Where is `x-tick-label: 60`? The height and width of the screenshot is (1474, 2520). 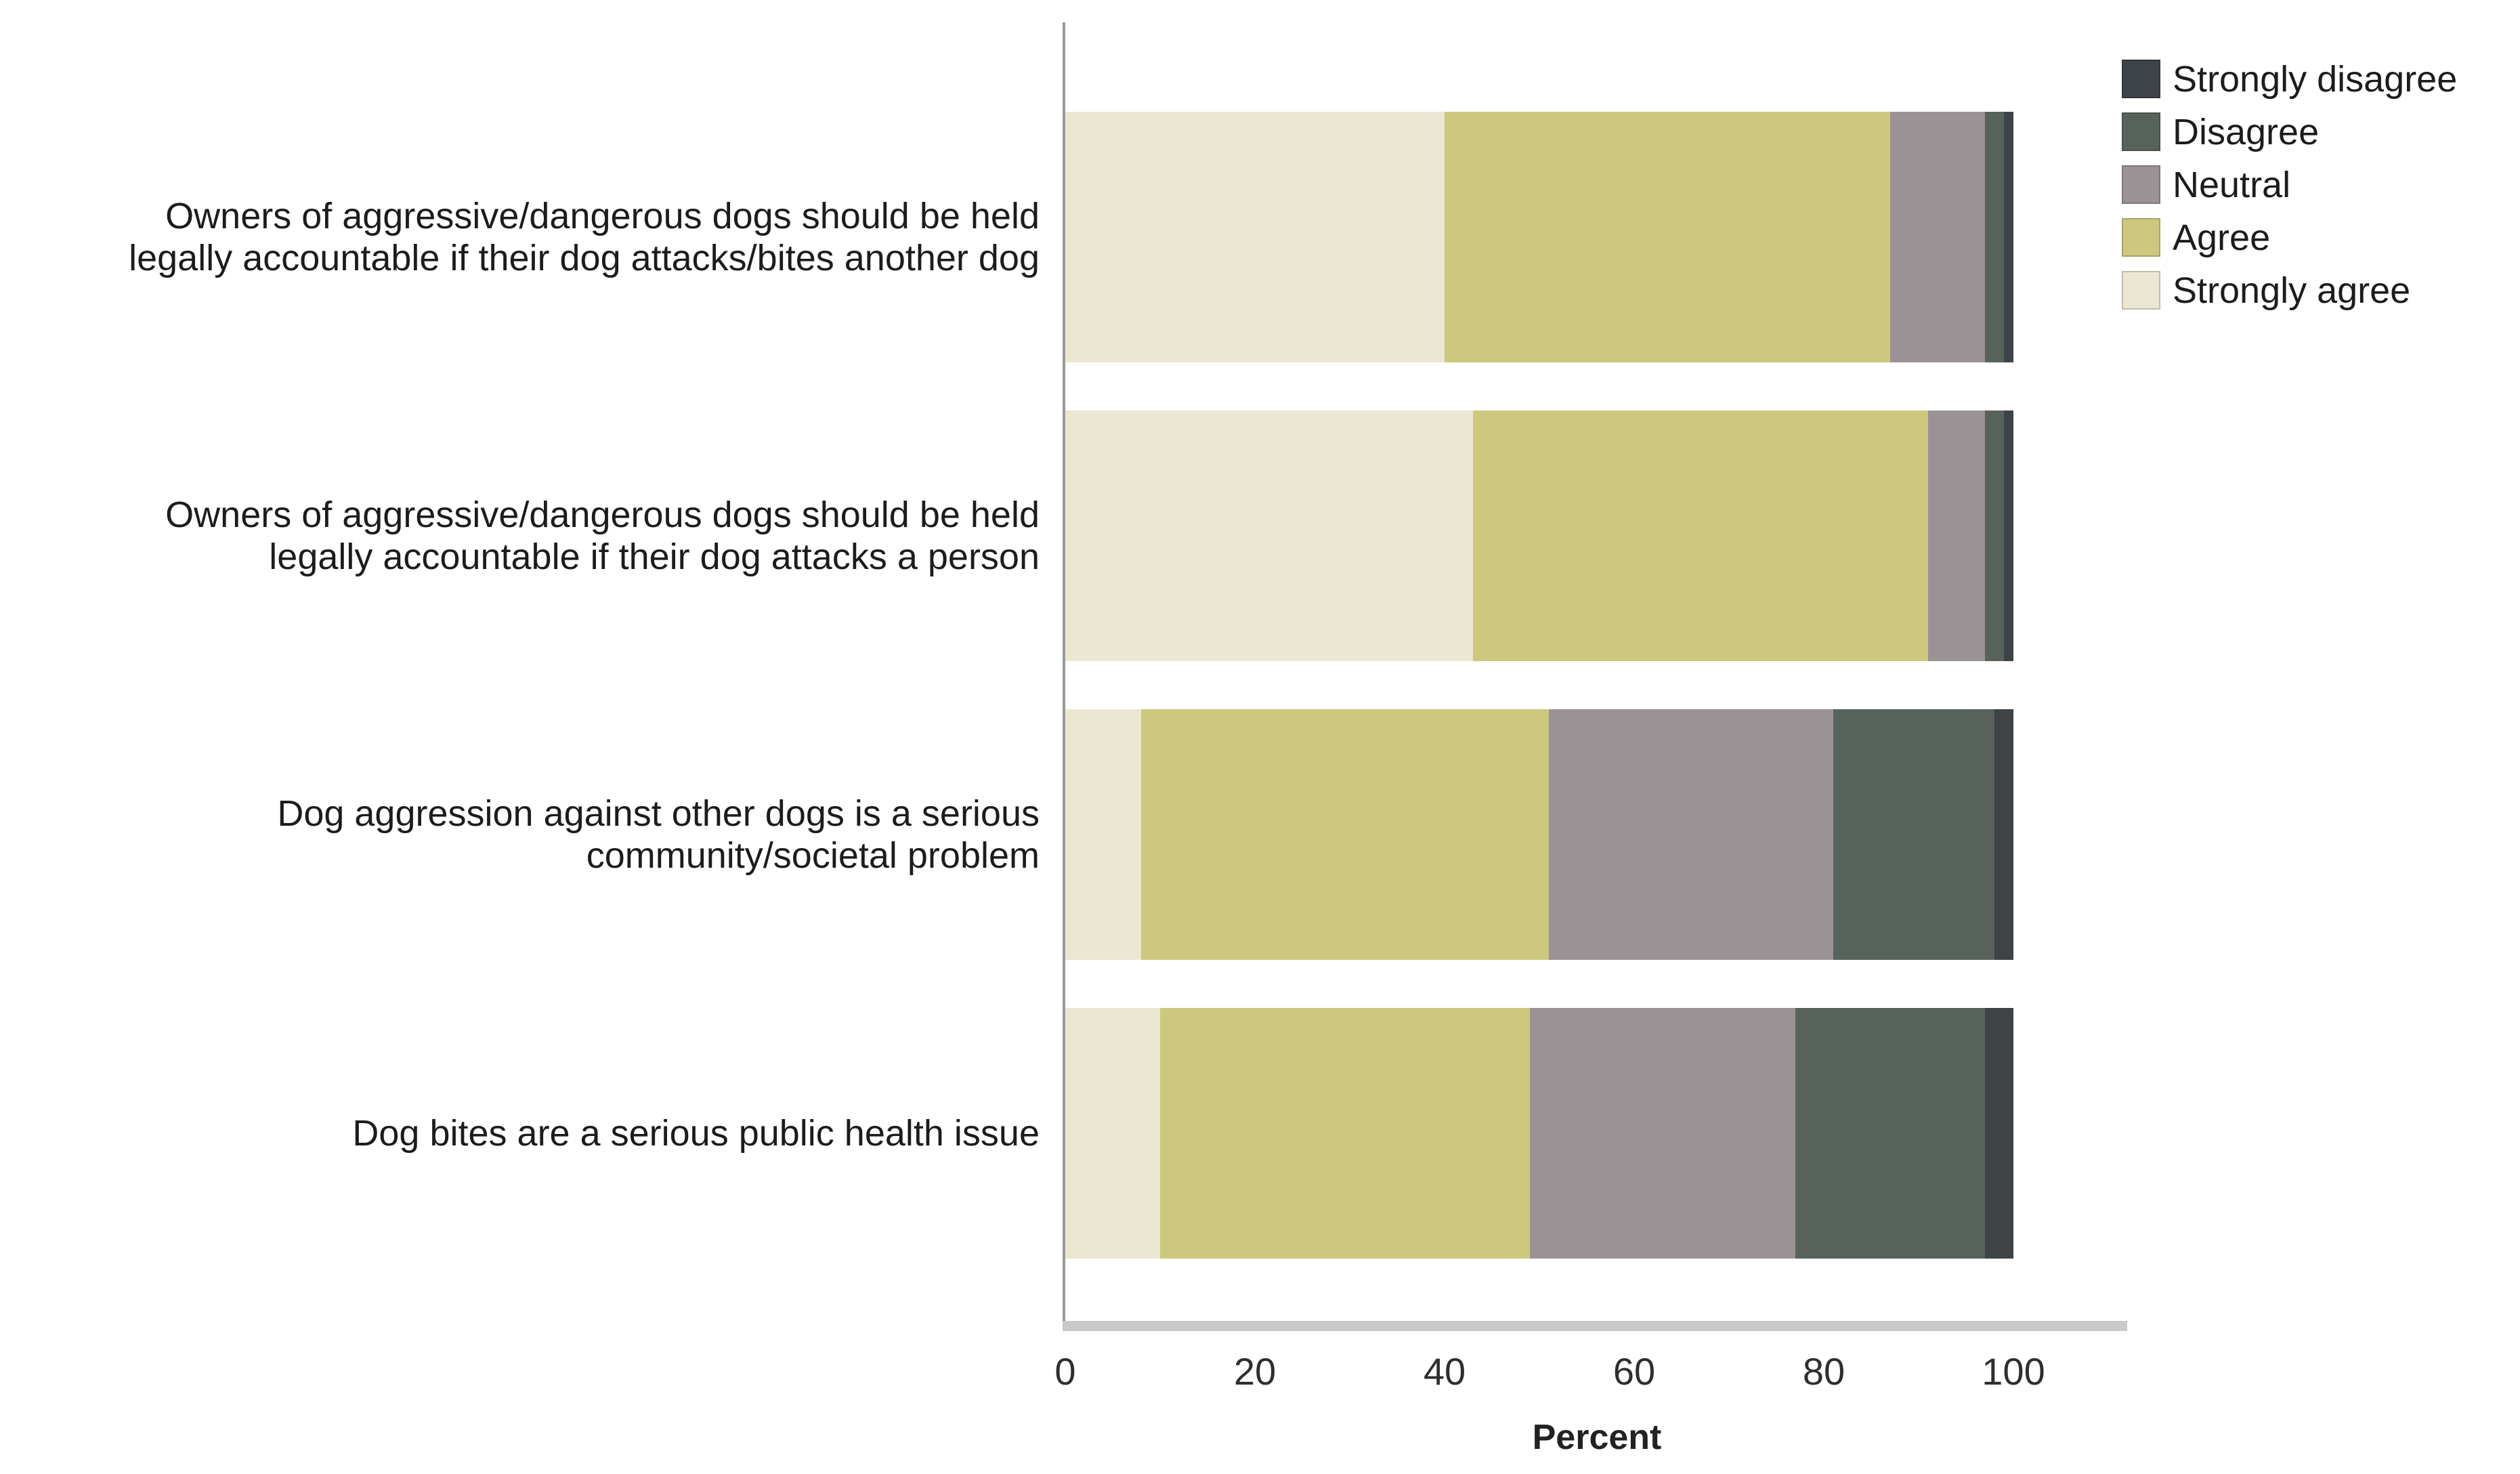
x-tick-label: 60 is located at coordinates (1635, 1371).